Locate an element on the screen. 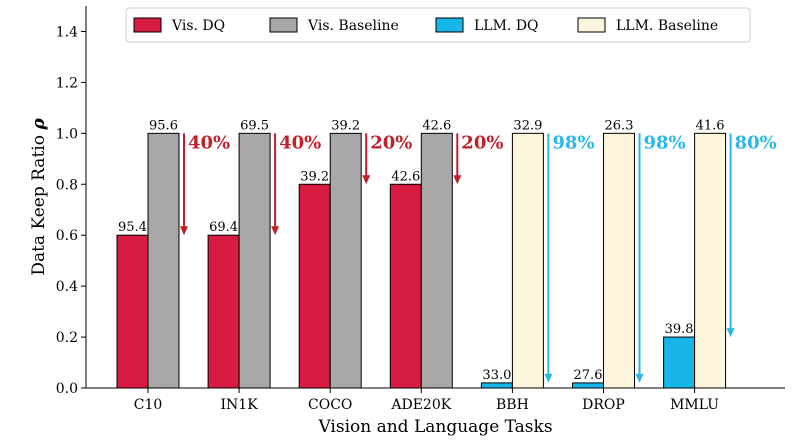  data-label: 69.5 is located at coordinates (254, 125).